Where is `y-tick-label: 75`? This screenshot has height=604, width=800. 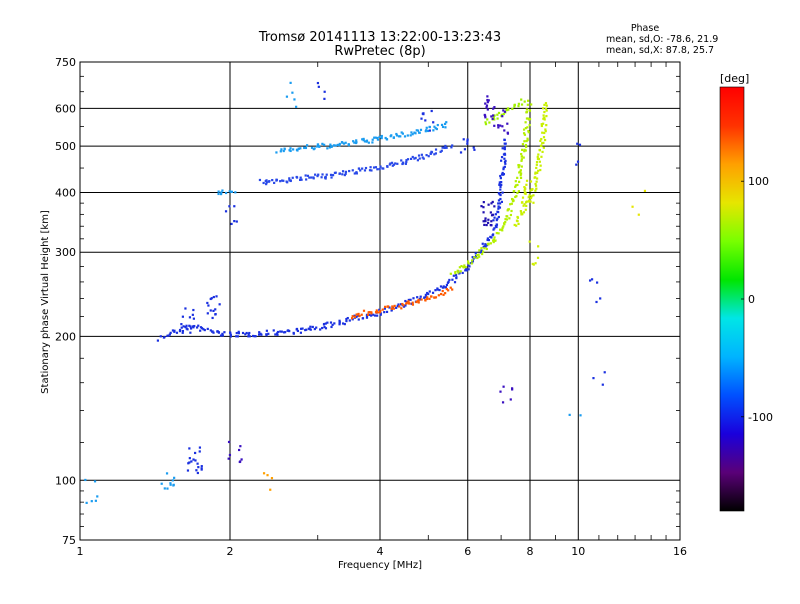 y-tick-label: 75 is located at coordinates (69, 540).